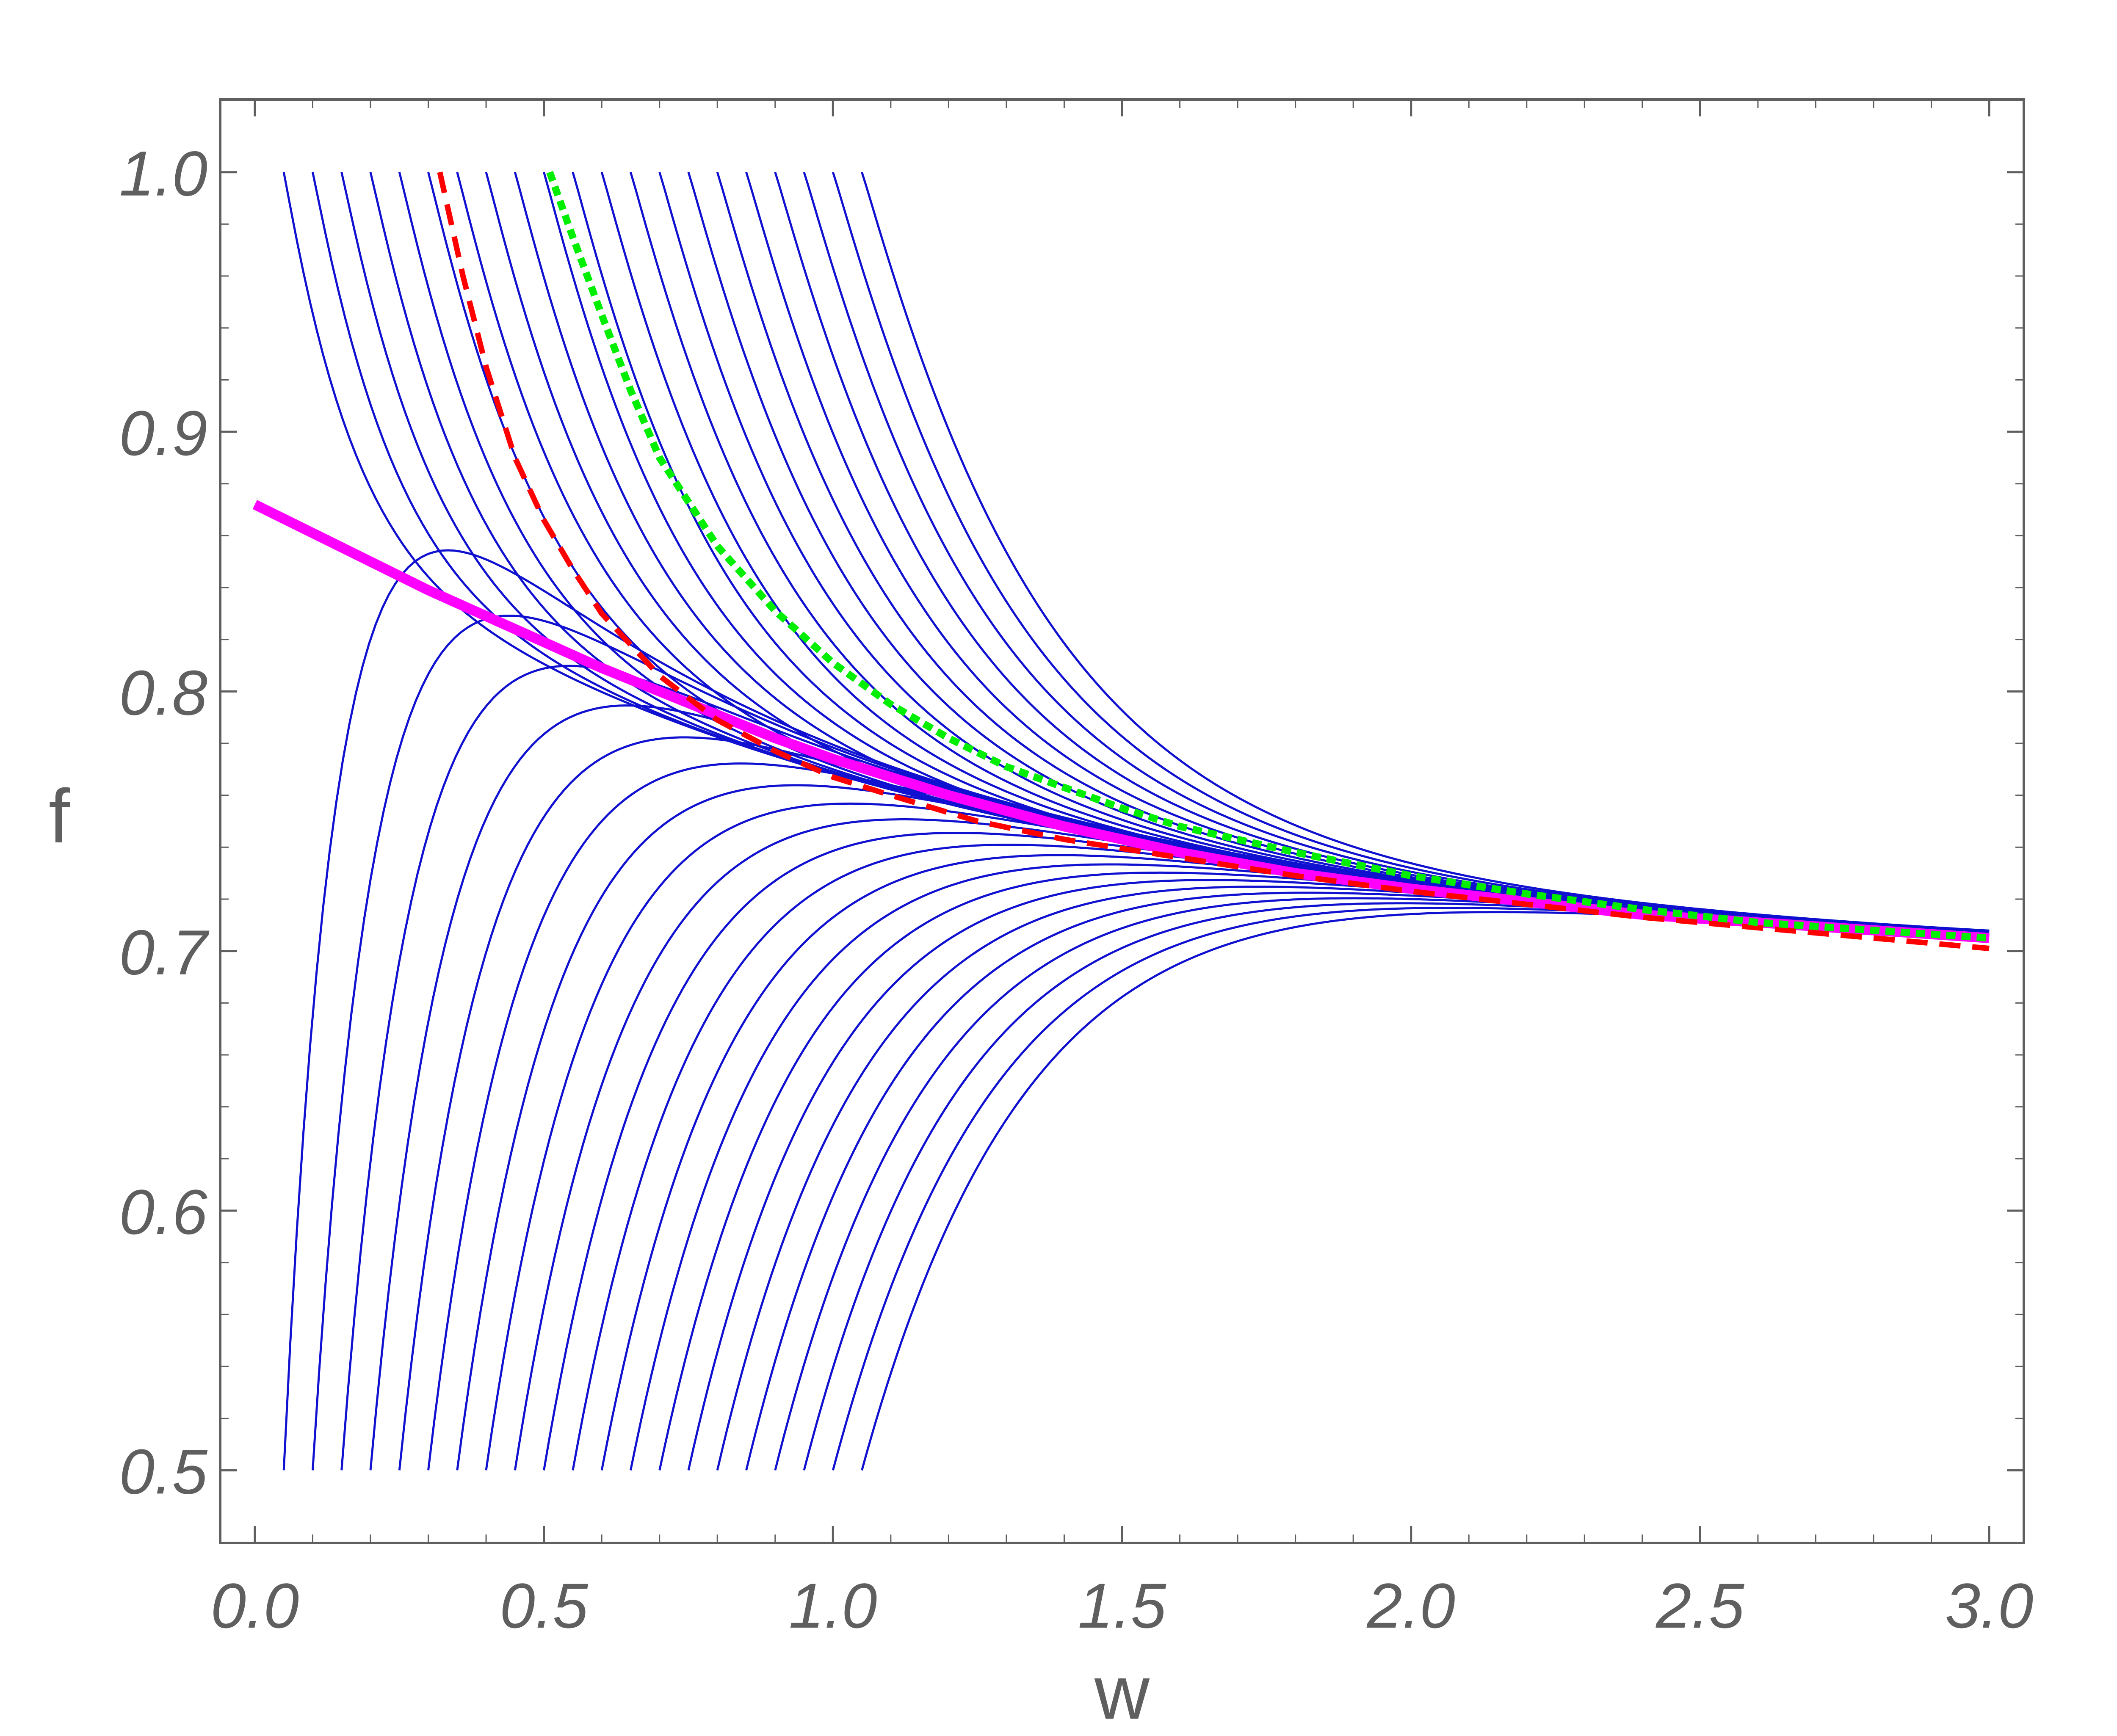 This screenshot has width=2117, height=1736. Describe the element at coordinates (833, 1605) in the screenshot. I see `x-tick-label: 1.0` at that location.